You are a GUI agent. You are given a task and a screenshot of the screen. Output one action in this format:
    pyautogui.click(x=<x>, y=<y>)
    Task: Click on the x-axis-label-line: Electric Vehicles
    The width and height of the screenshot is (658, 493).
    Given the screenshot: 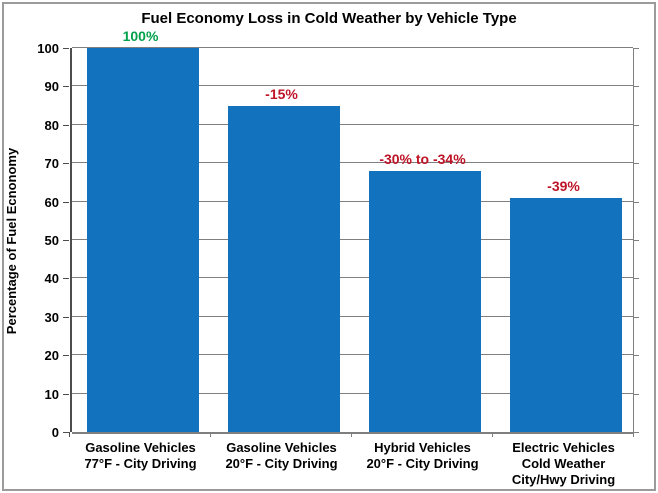 What is the action you would take?
    pyautogui.click(x=563, y=447)
    